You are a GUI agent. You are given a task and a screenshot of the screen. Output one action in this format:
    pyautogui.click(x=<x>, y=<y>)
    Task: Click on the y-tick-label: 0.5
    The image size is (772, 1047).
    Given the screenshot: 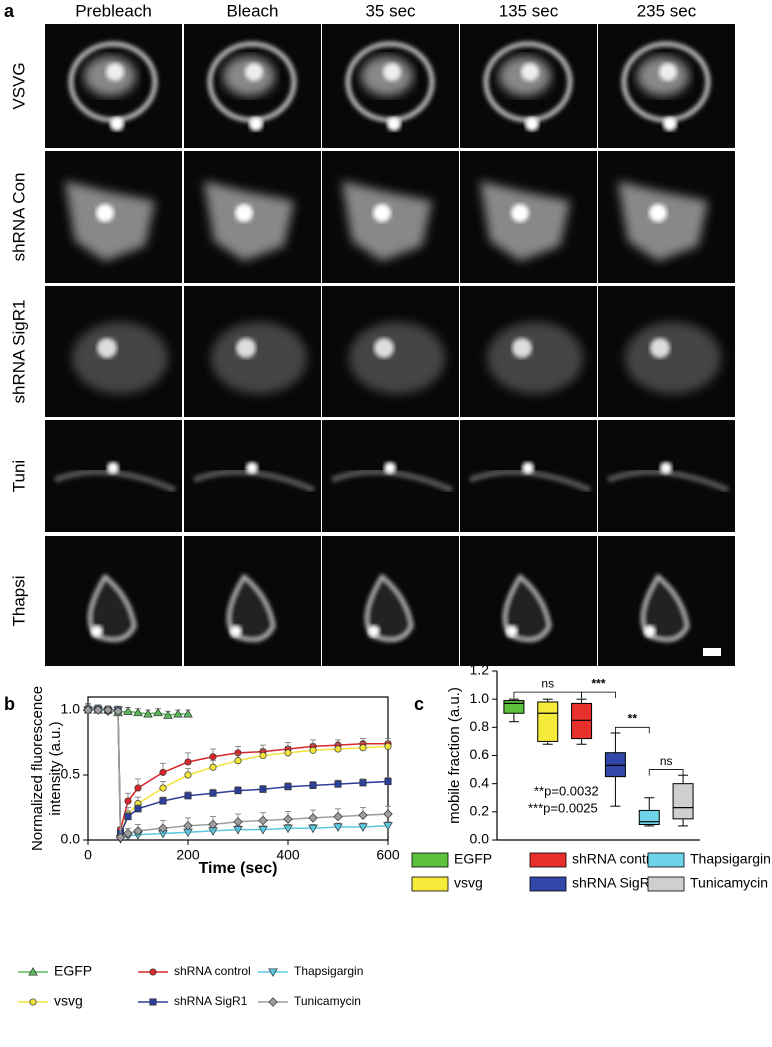 What is the action you would take?
    pyautogui.click(x=71, y=774)
    